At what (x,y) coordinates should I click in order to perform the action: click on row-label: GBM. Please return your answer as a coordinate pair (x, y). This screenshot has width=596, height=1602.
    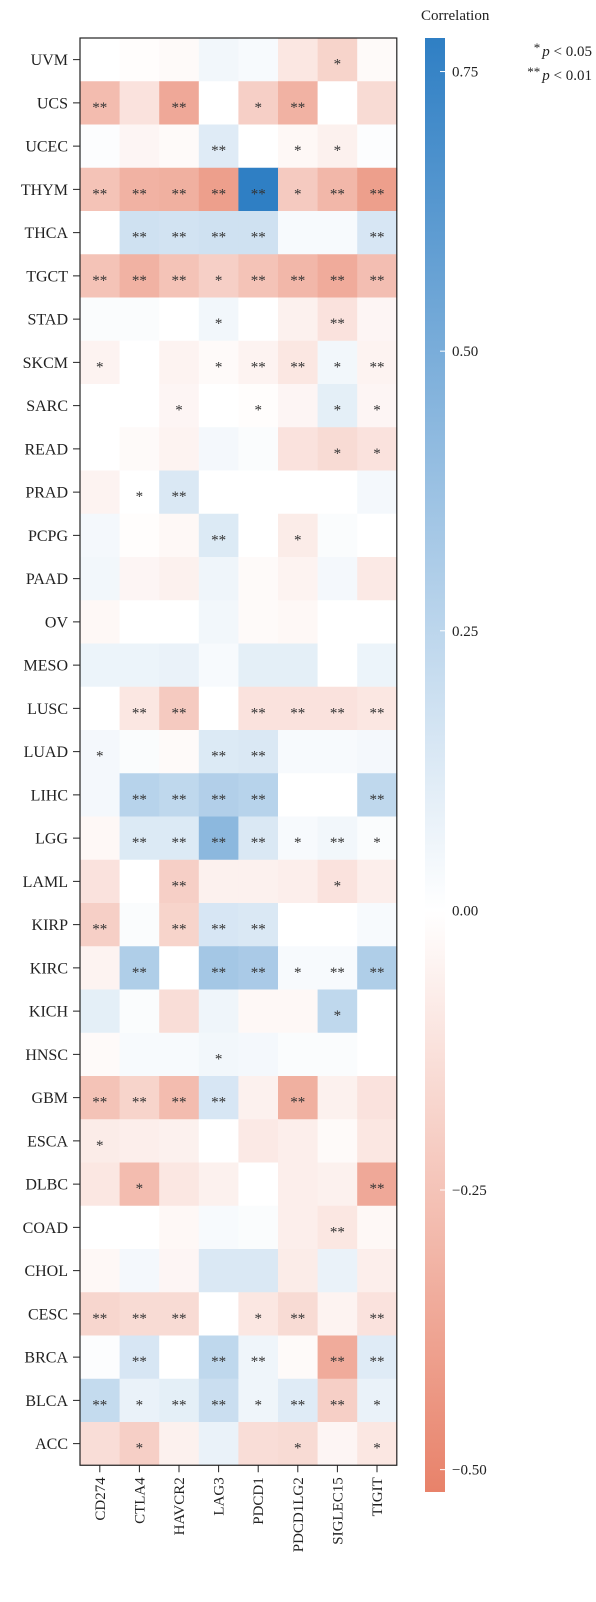
    Looking at the image, I should click on (50, 1098).